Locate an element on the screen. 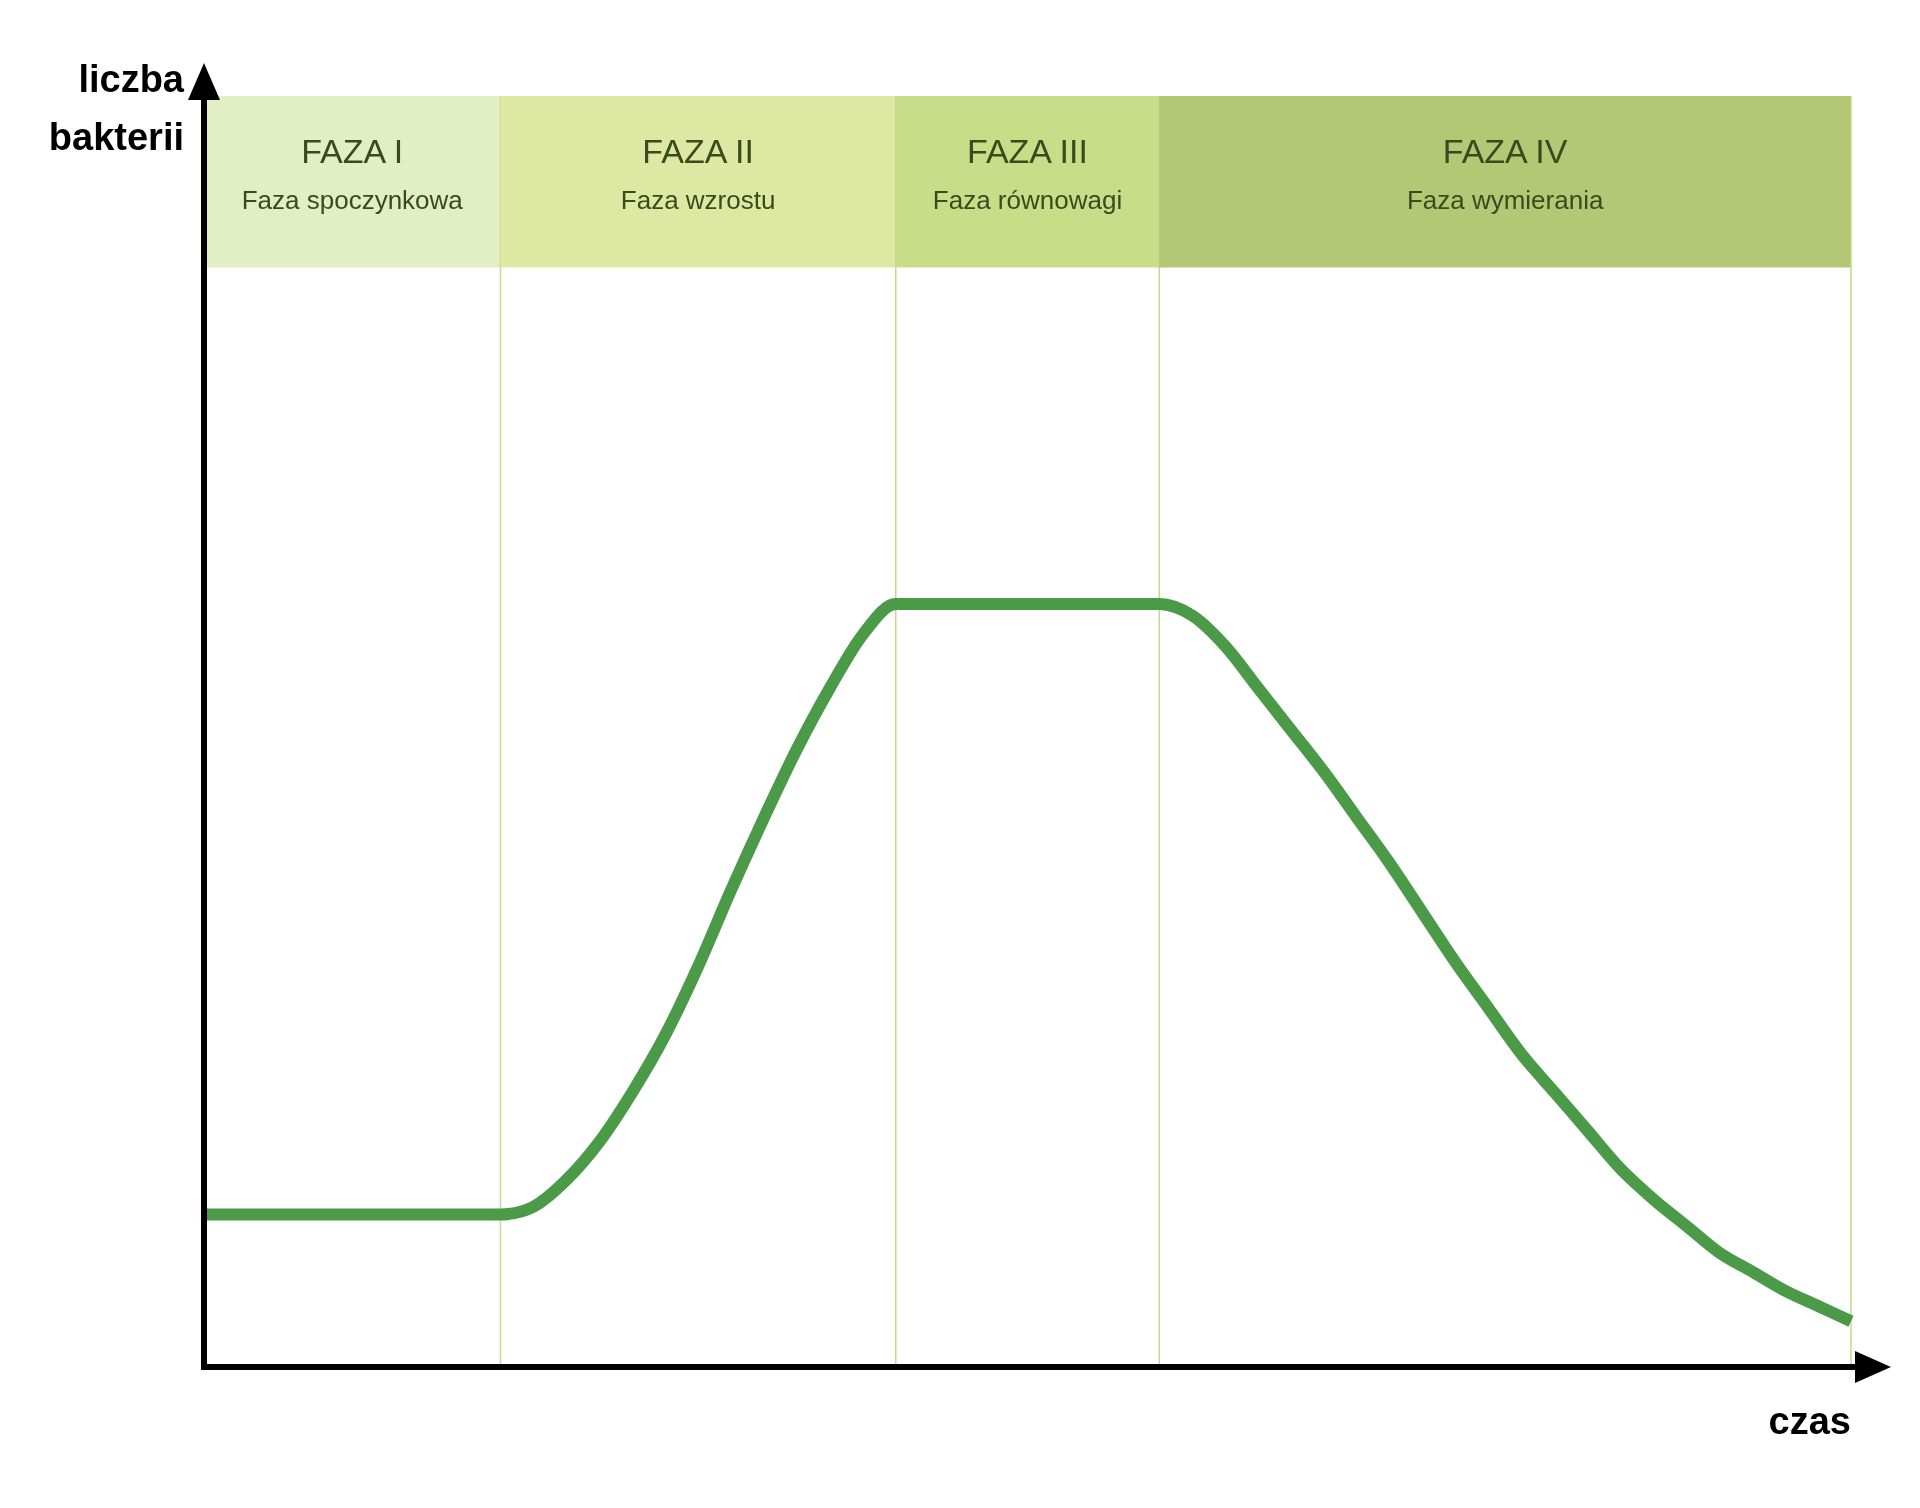  text: Faza spoczynkowa is located at coordinates (352, 200).